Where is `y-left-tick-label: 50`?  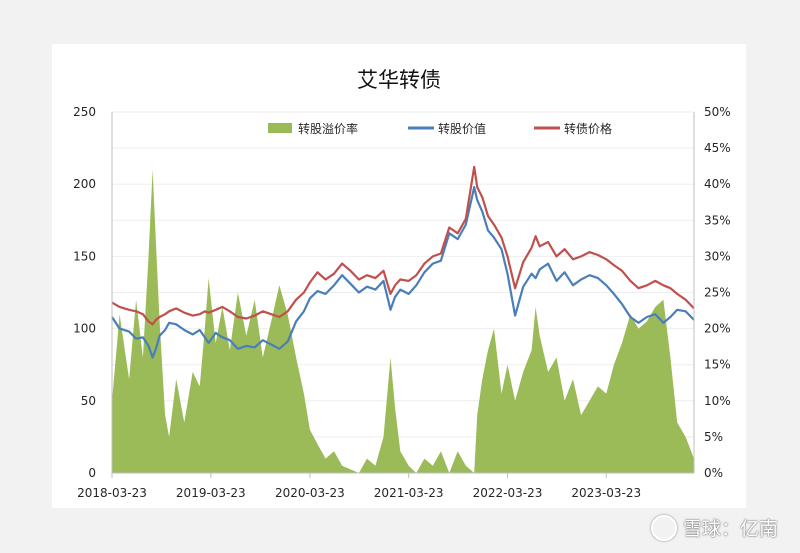
y-left-tick-label: 50 is located at coordinates (88, 401).